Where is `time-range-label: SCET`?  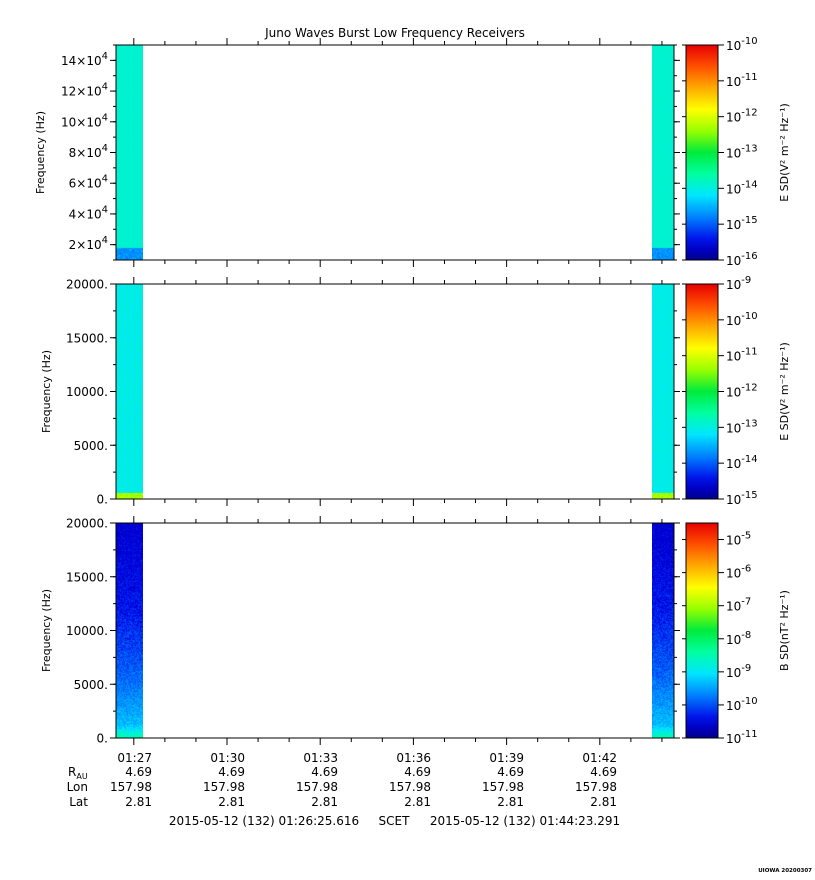
time-range-label: SCET is located at coordinates (395, 821).